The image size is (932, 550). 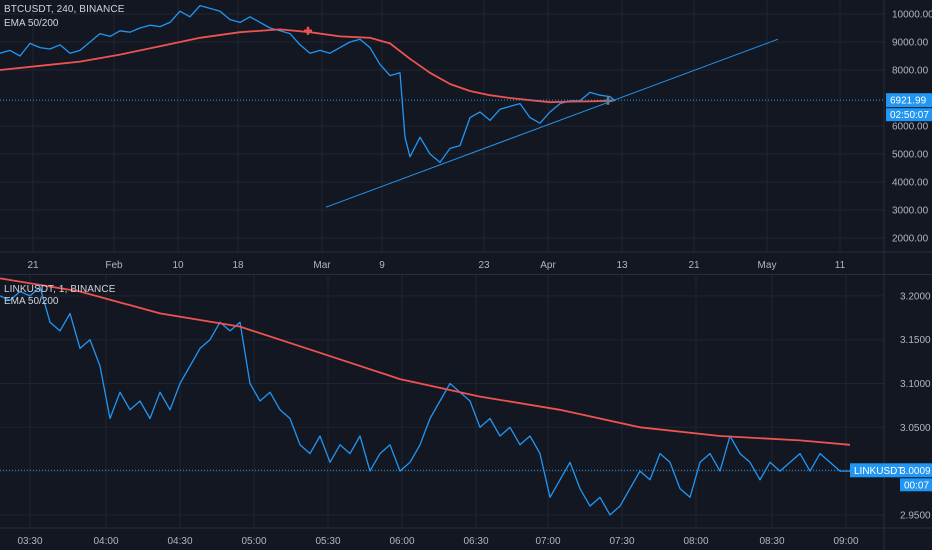 I want to click on link-timer-badge-text: 00:07, so click(x=916, y=485).